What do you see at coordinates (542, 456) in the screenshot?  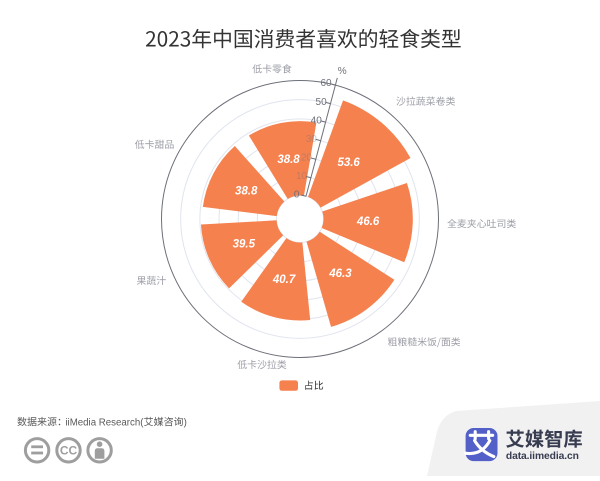 I see `svg-text: data.iimedia.cn` at bounding box center [542, 456].